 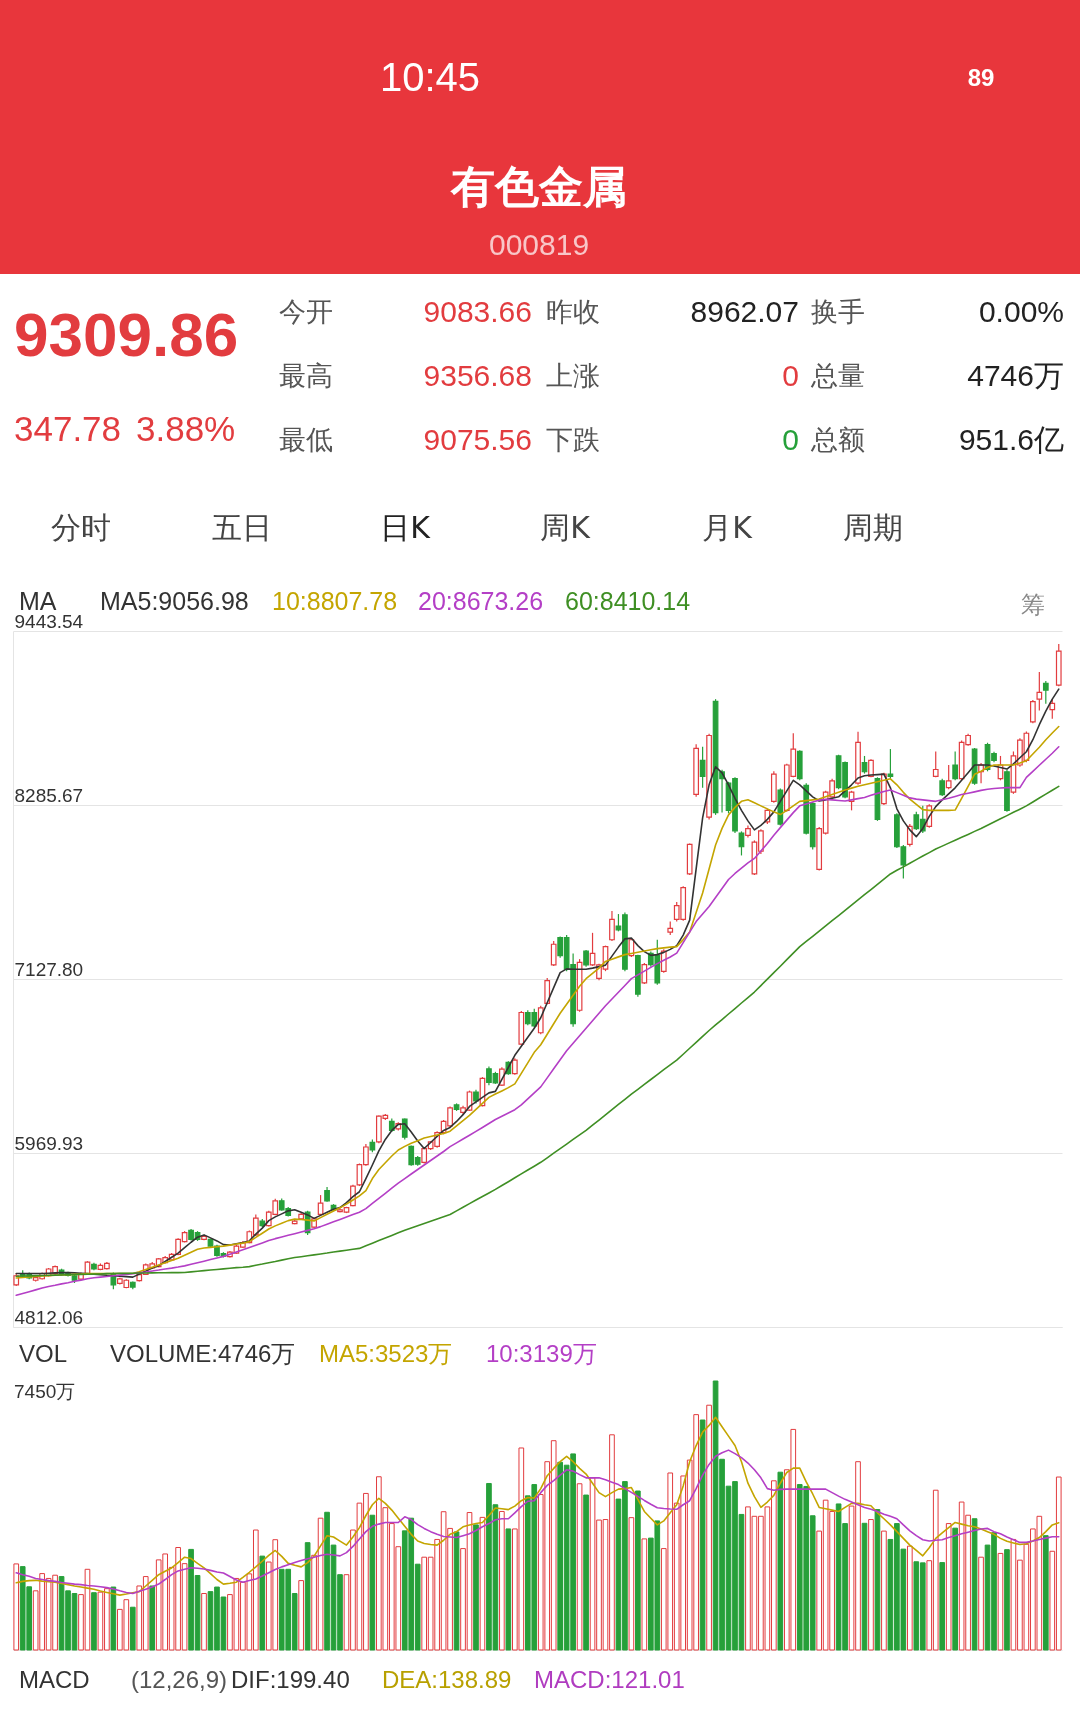 What do you see at coordinates (49, 795) in the screenshot?
I see `y-tick-label: 8285.67` at bounding box center [49, 795].